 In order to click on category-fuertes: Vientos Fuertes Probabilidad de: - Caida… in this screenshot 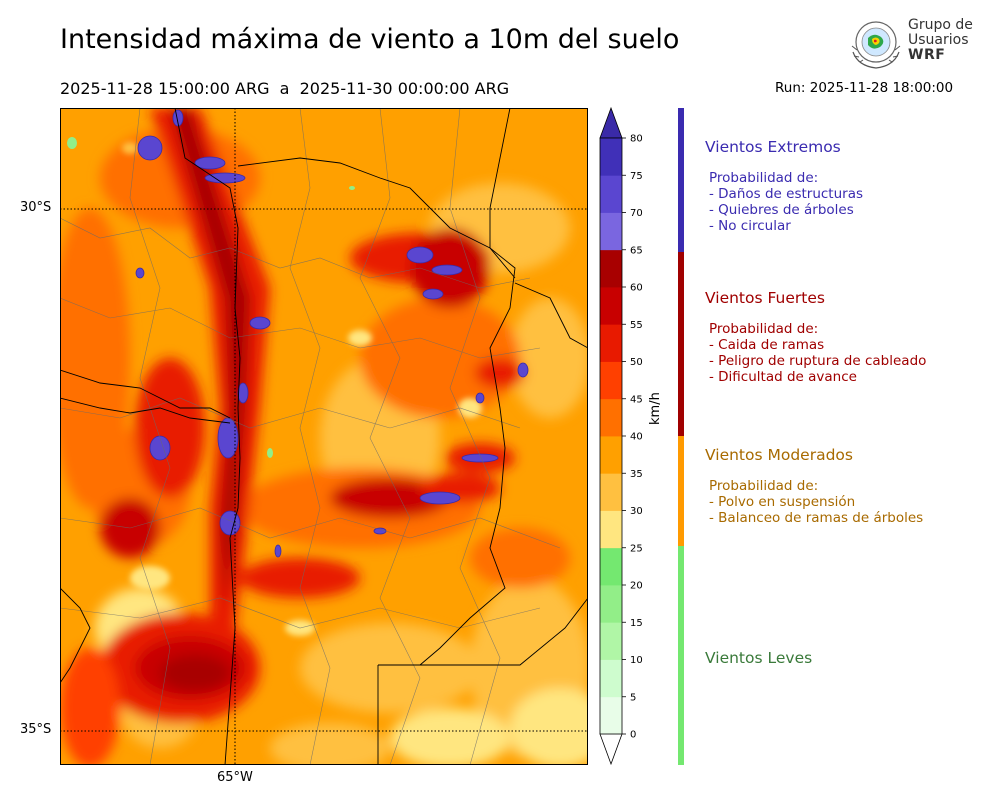, I will do `click(815, 337)`.